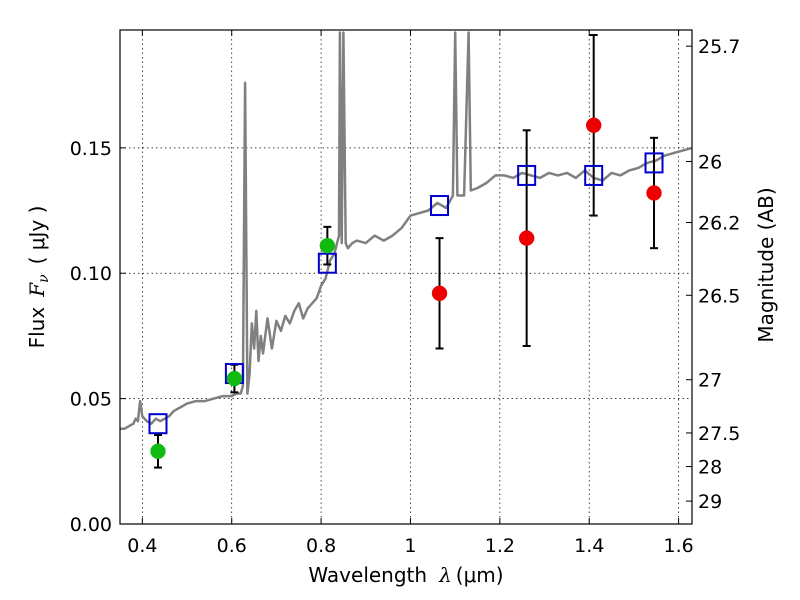 This screenshot has height=600, width=800. What do you see at coordinates (321, 546) in the screenshot?
I see `x-tick-label: 0.8` at bounding box center [321, 546].